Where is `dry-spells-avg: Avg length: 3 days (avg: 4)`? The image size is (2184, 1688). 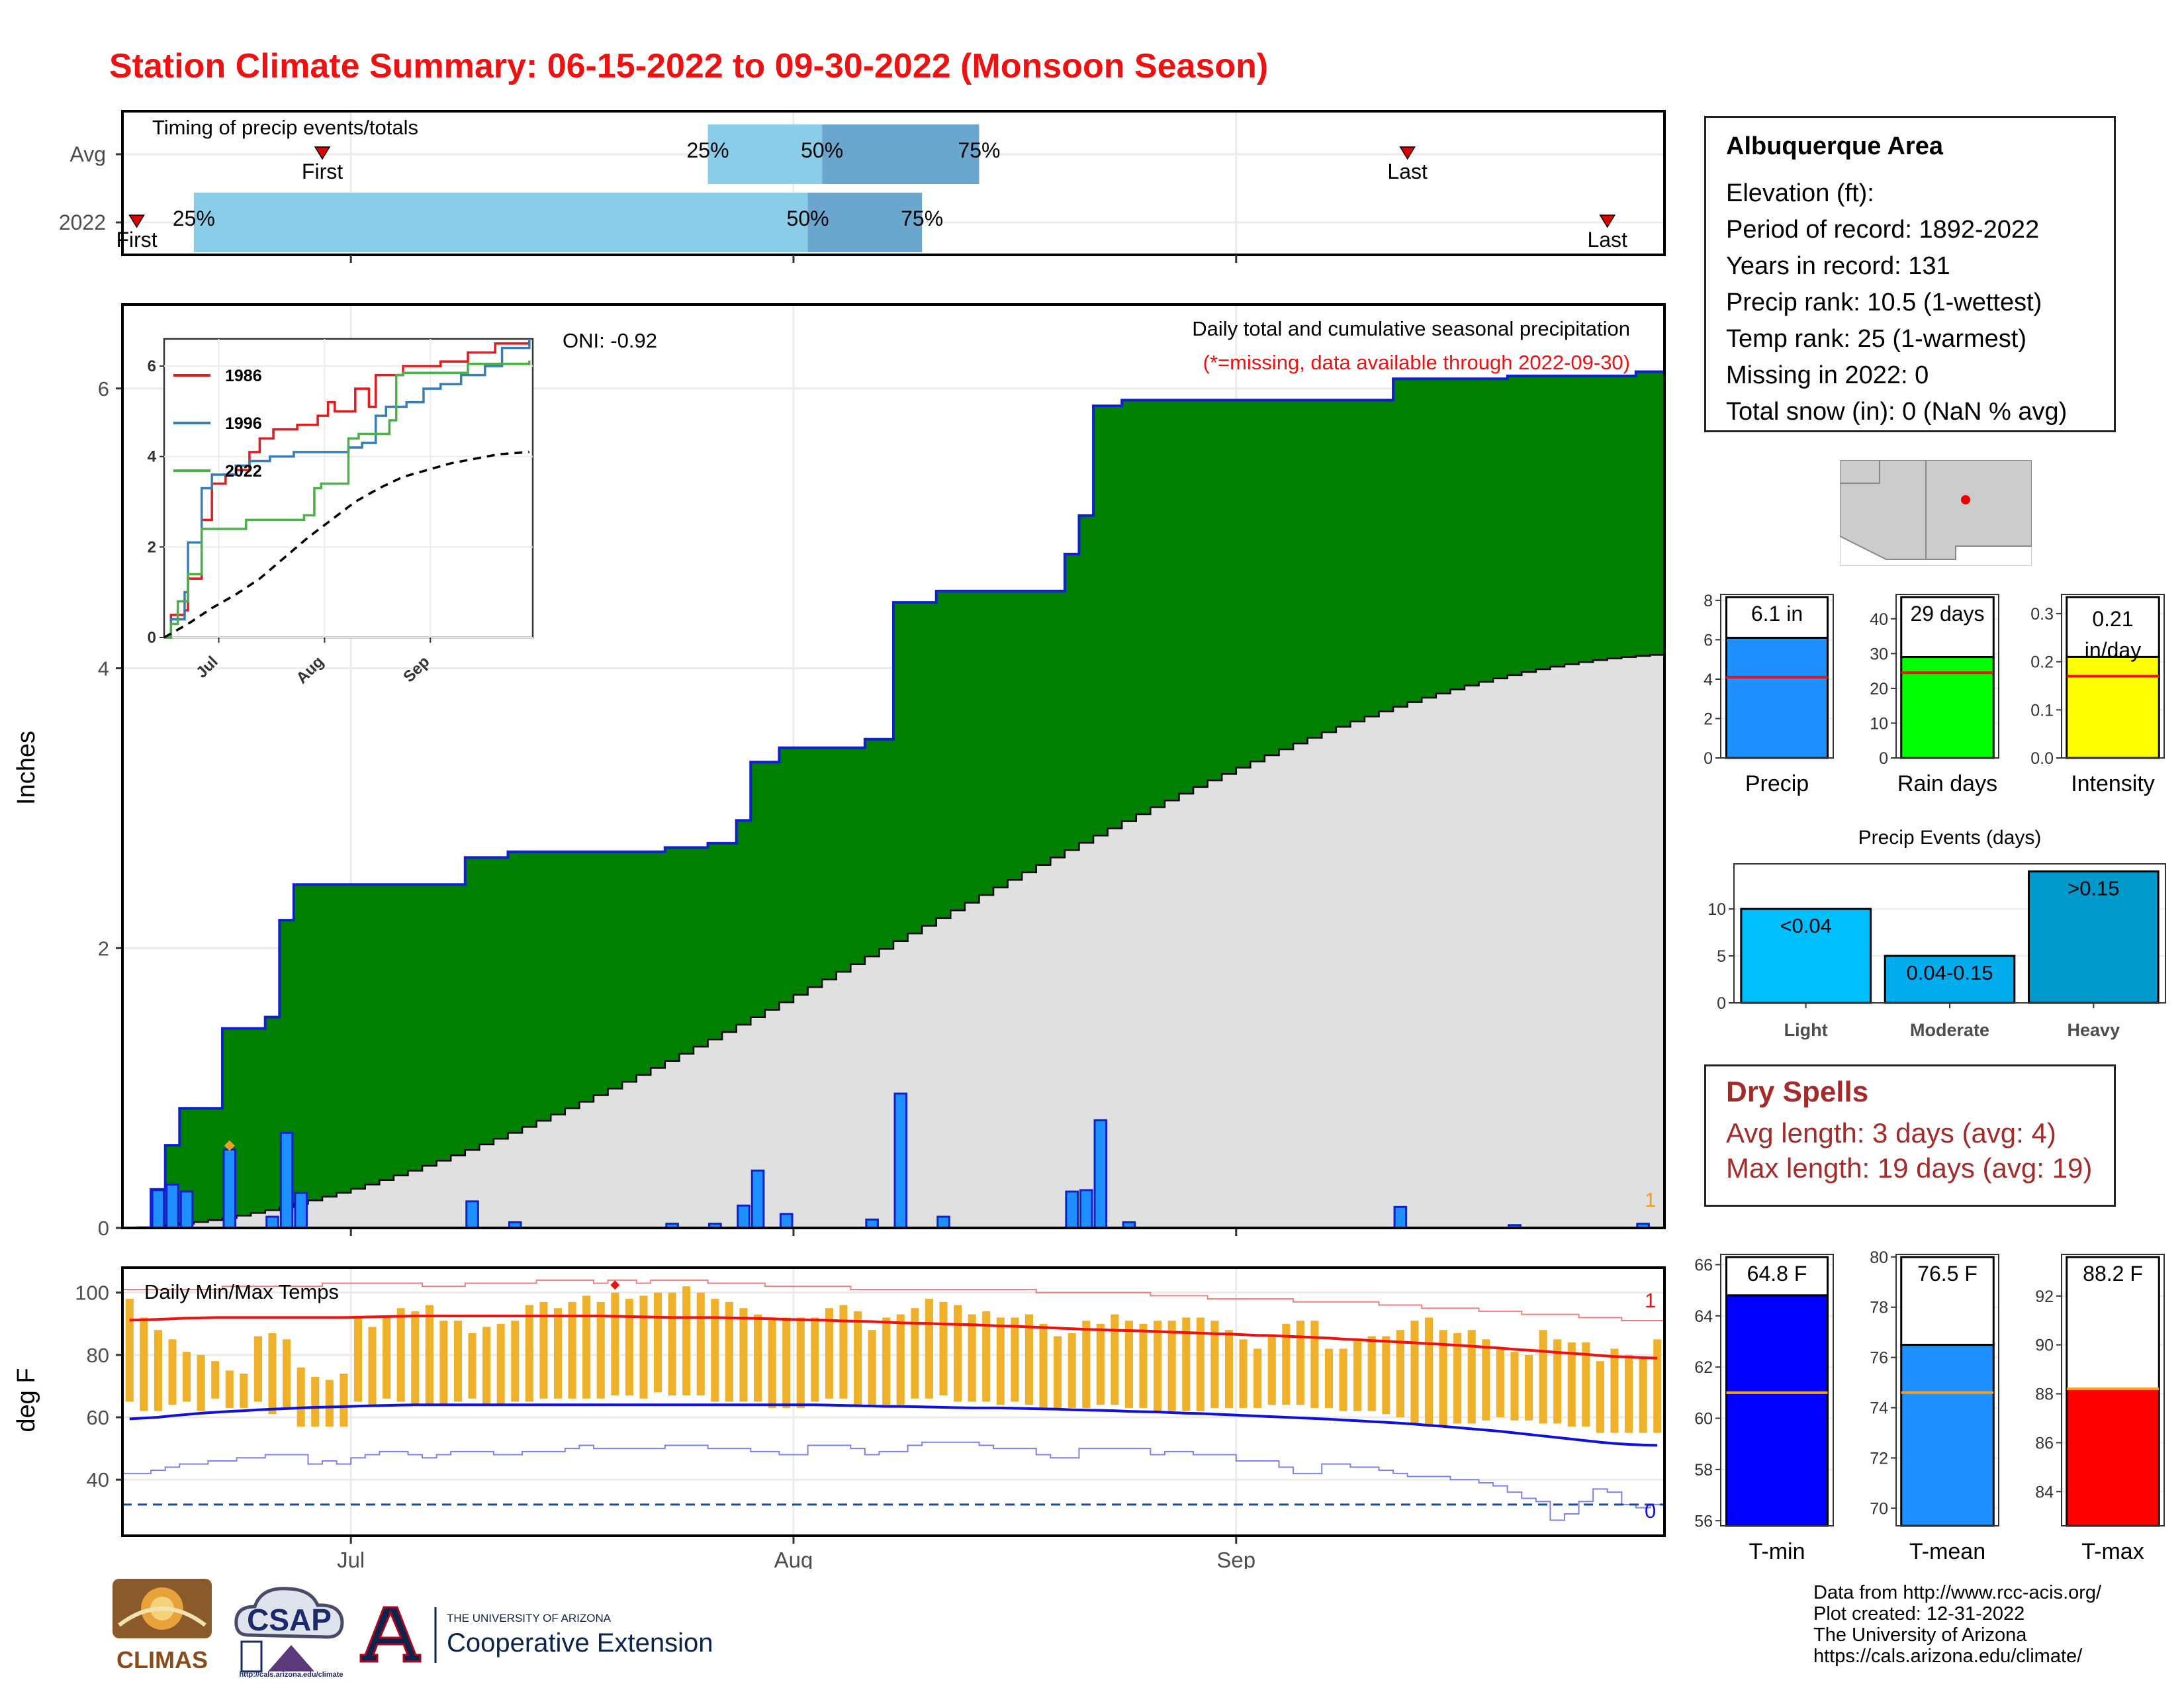 dry-spells-avg: Avg length: 3 days (avg: 4) is located at coordinates (1891, 1133).